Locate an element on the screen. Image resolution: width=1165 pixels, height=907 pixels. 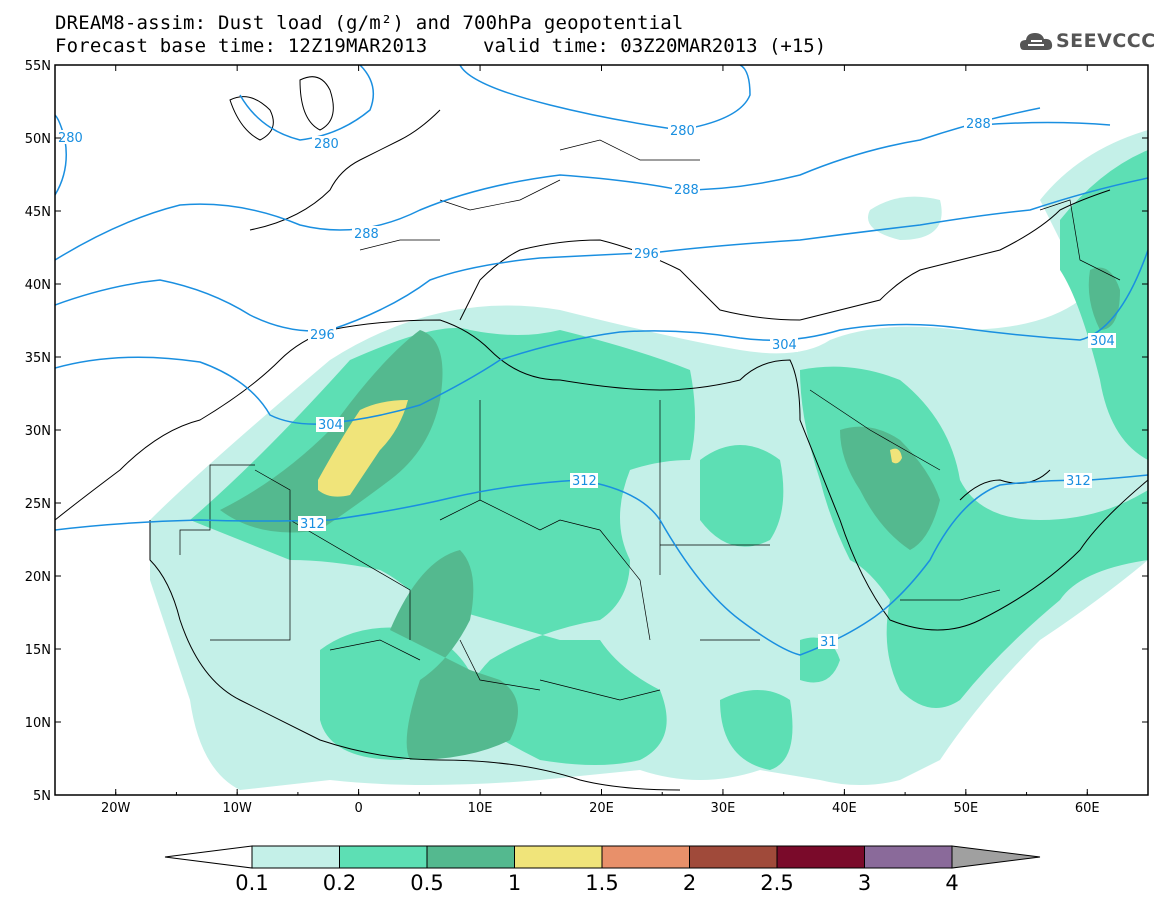
colorbar-label: 1.5 is located at coordinates (601, 883).